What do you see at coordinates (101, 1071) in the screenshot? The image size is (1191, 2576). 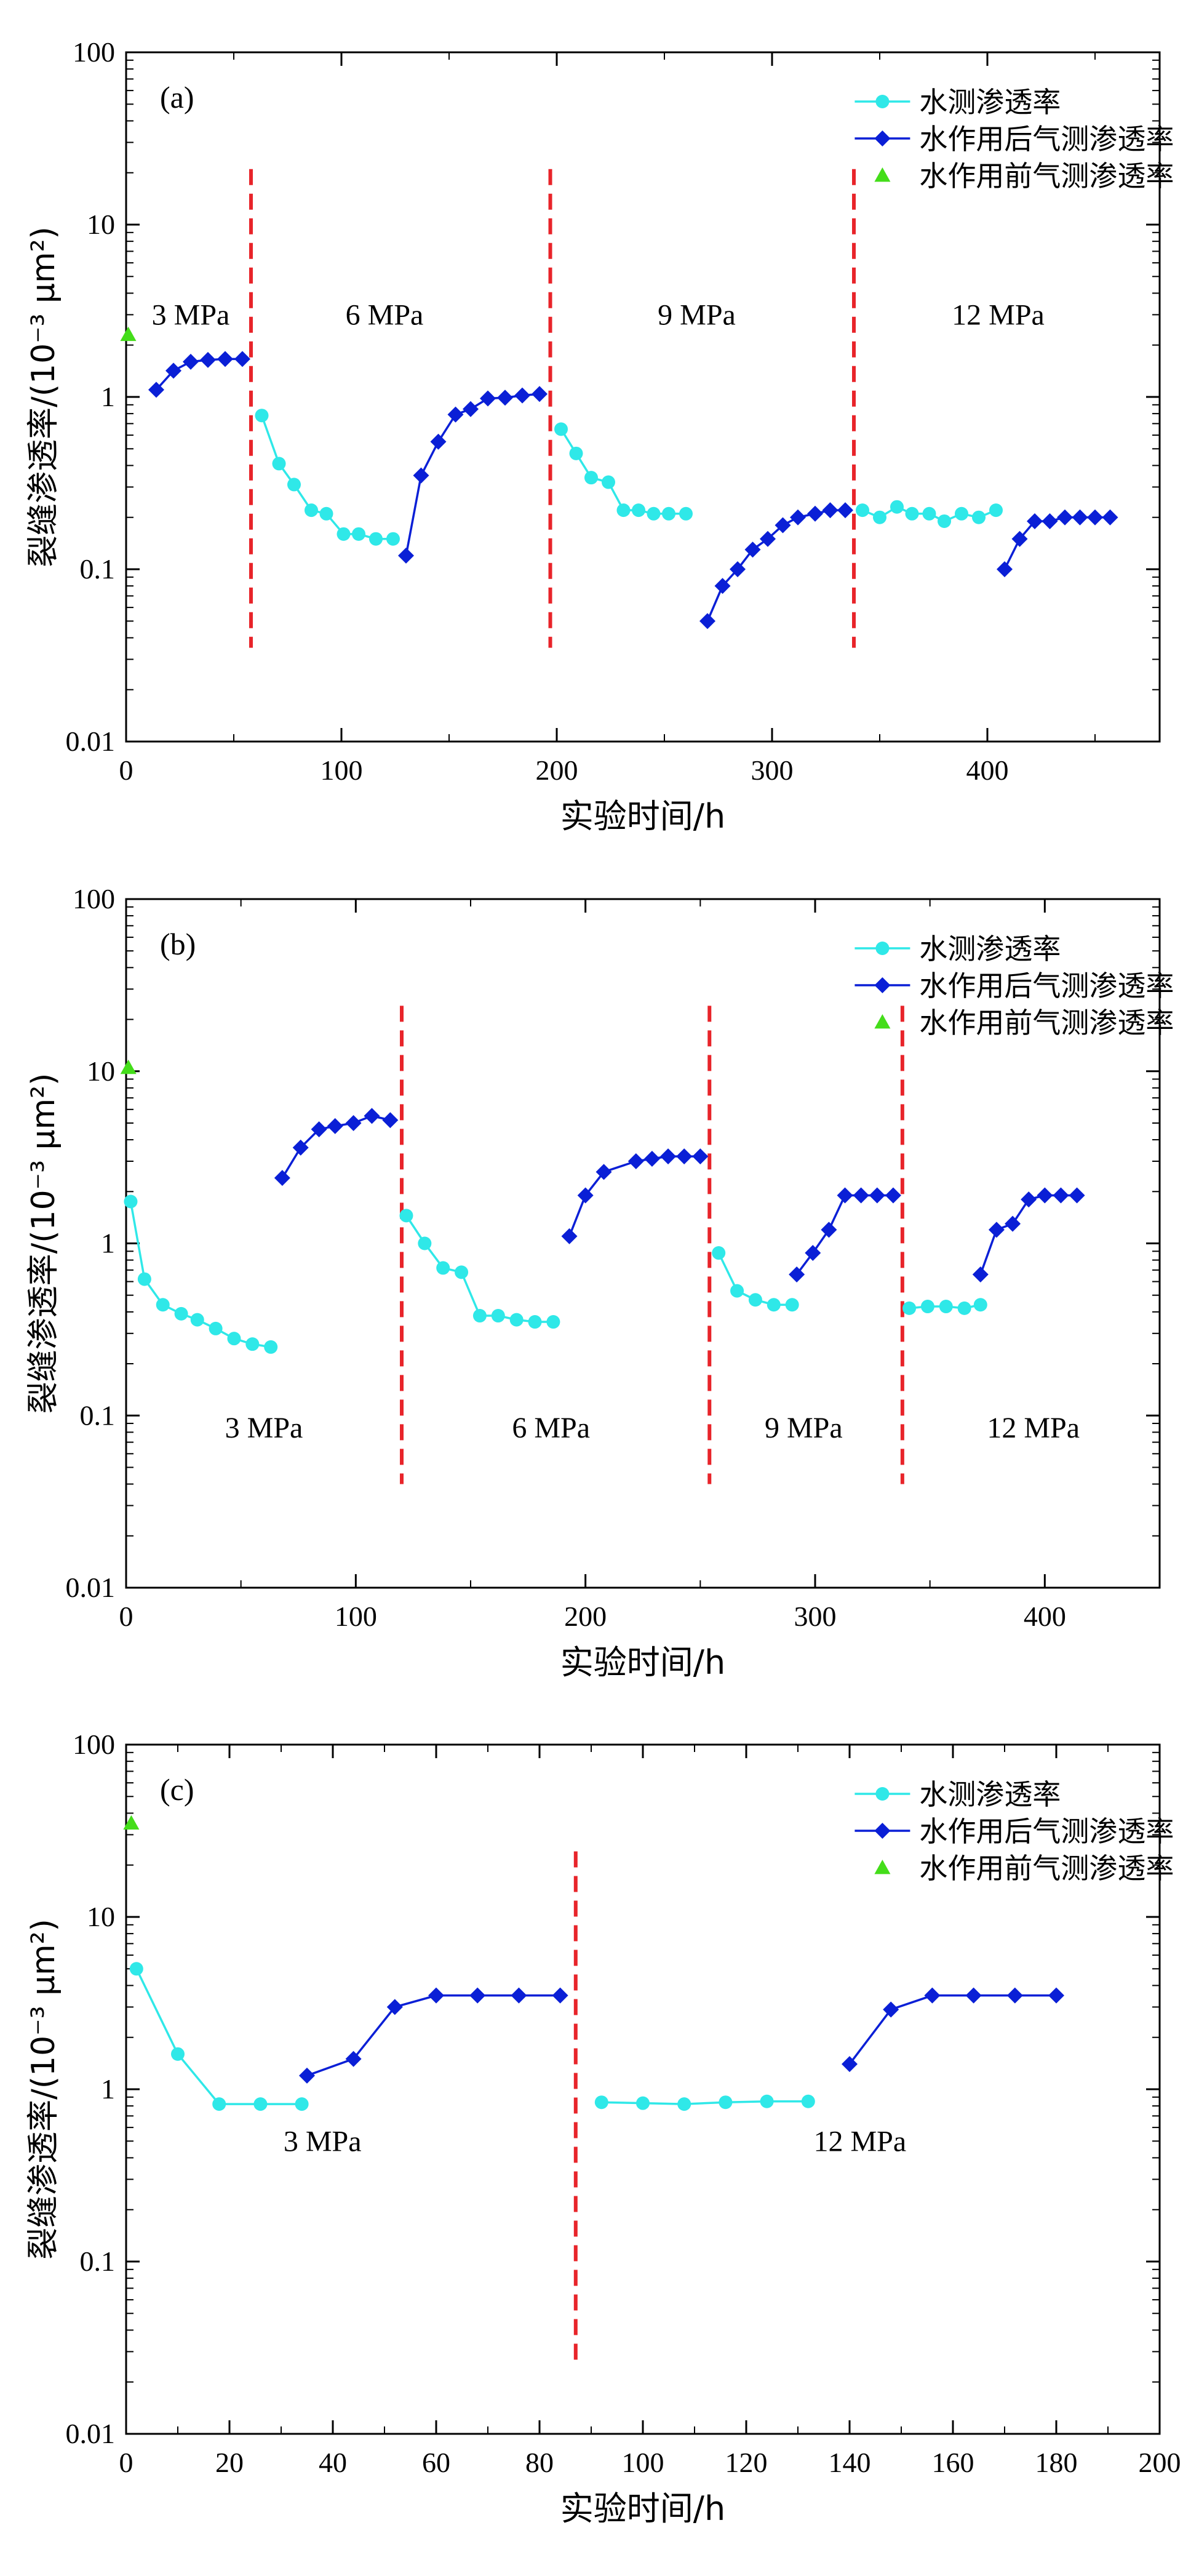 I see `y-tick-label: 10` at bounding box center [101, 1071].